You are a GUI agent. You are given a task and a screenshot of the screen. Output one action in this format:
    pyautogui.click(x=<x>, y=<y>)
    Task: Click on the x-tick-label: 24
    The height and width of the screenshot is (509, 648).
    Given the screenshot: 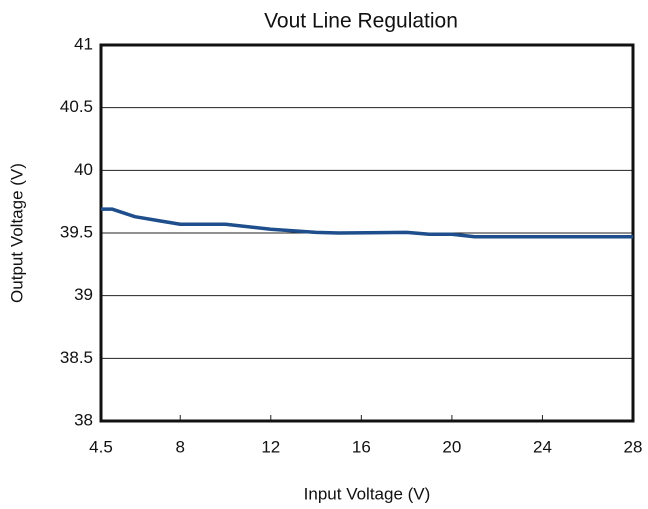 What is the action you would take?
    pyautogui.click(x=542, y=446)
    